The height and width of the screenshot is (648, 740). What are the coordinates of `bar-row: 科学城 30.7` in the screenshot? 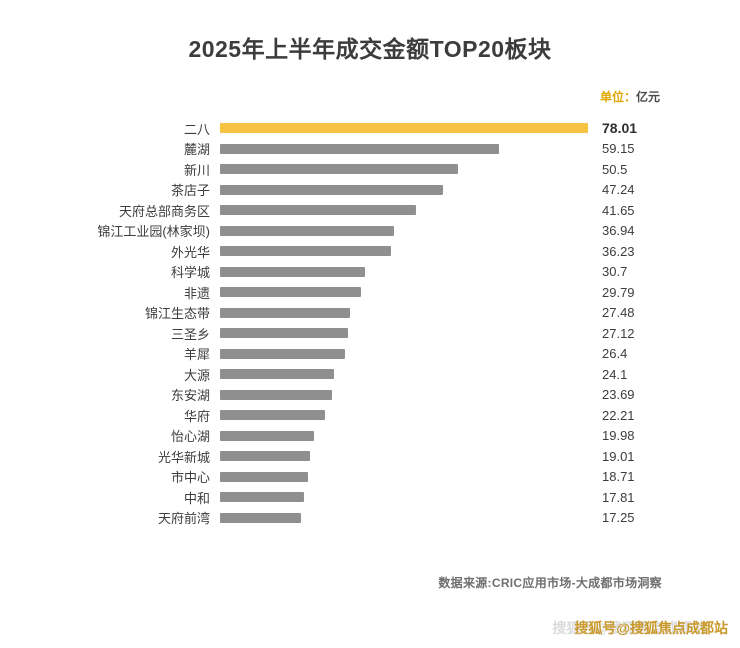 It's located at (372, 272).